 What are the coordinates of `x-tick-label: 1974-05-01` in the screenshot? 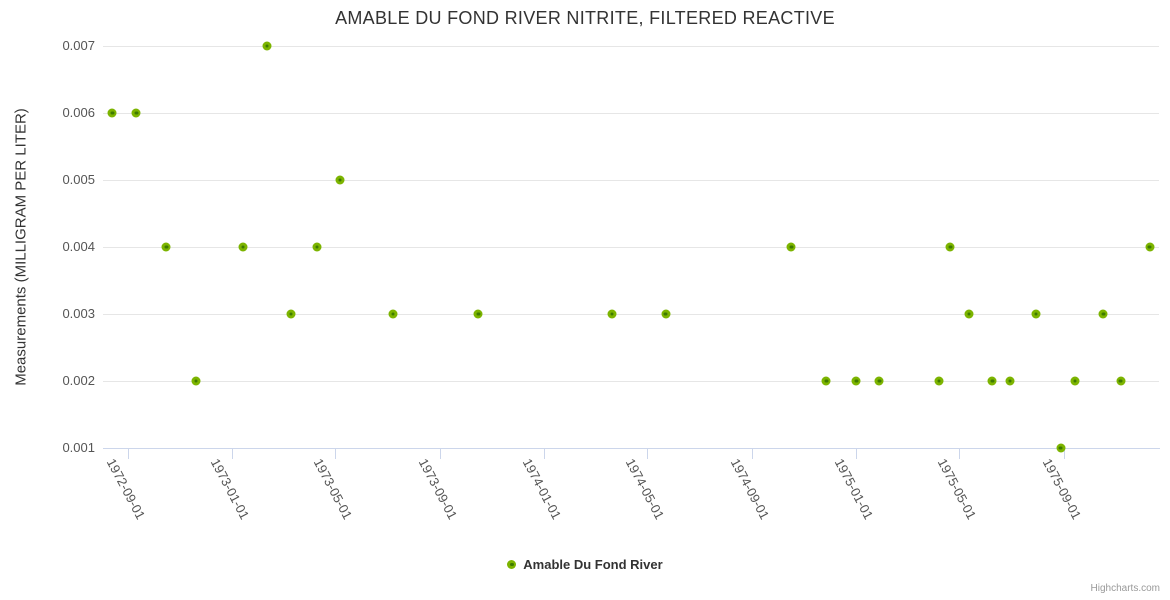 It's located at (645, 489).